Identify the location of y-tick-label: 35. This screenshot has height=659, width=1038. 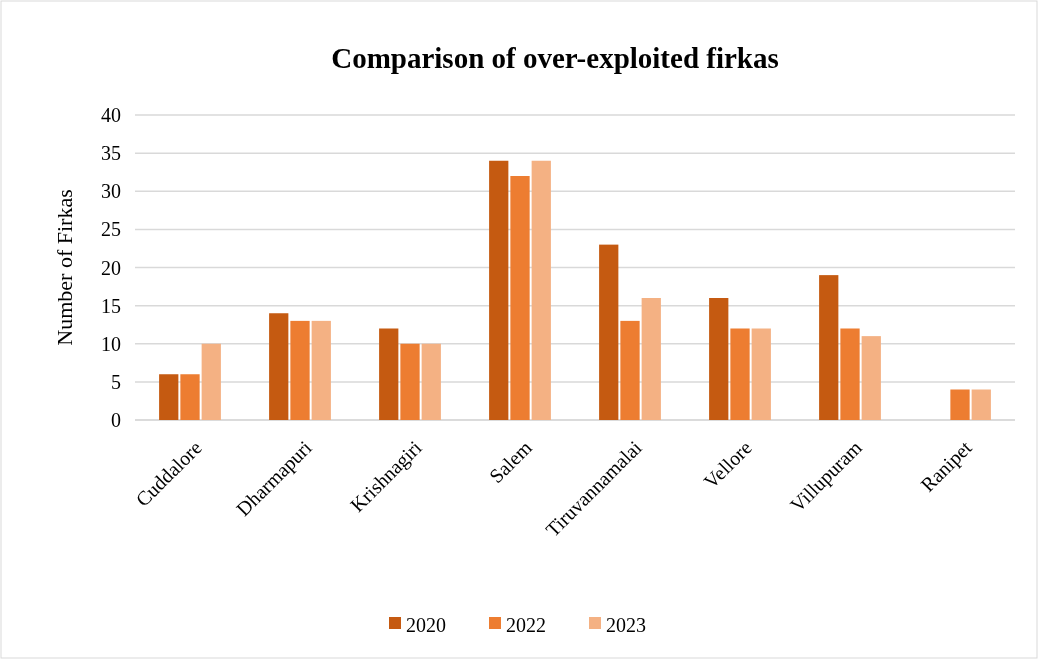
(111, 153).